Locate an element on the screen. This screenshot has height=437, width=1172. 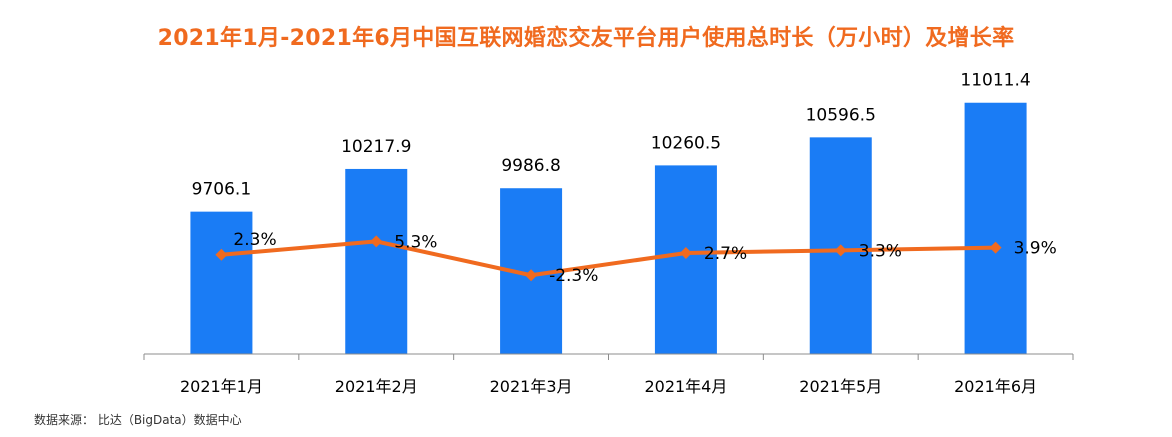
growth-line is located at coordinates (608, 258).